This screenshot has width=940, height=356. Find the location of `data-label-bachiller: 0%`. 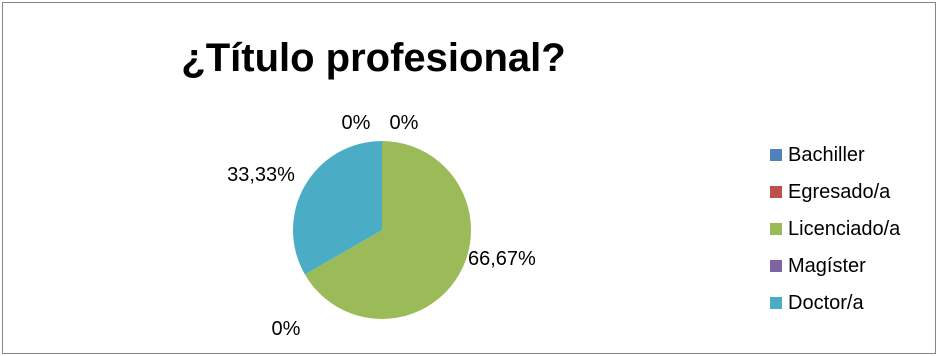

data-label-bachiller: 0% is located at coordinates (356, 123).